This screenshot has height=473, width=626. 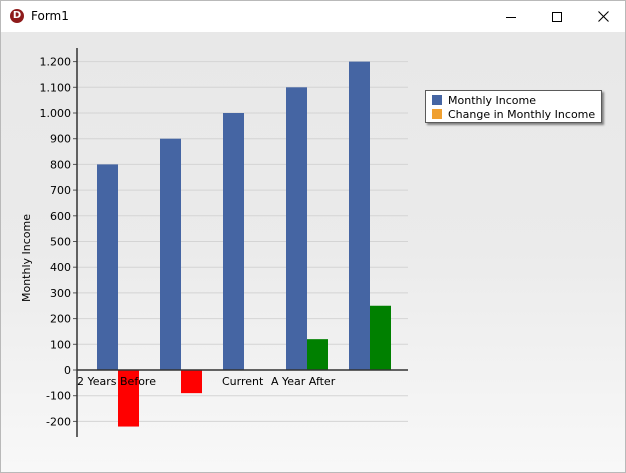 I want to click on close-button, so click(x=602, y=16).